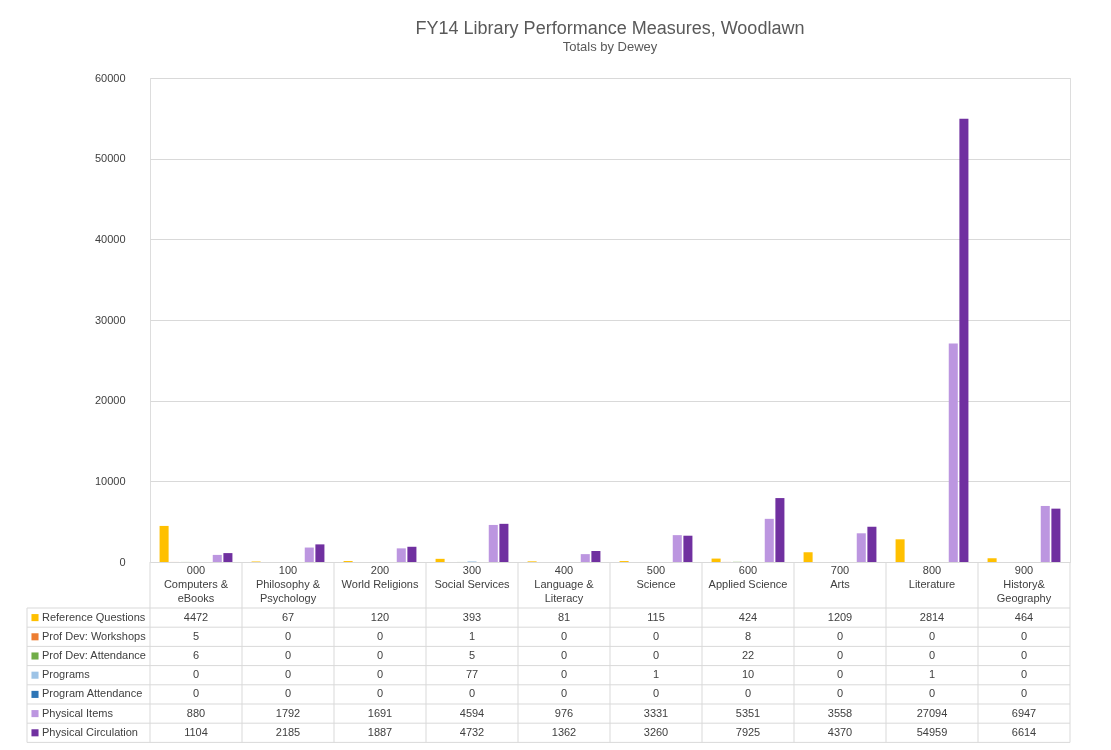 The image size is (1111, 750). What do you see at coordinates (110, 158) in the screenshot?
I see `y-tick-label: 50000` at bounding box center [110, 158].